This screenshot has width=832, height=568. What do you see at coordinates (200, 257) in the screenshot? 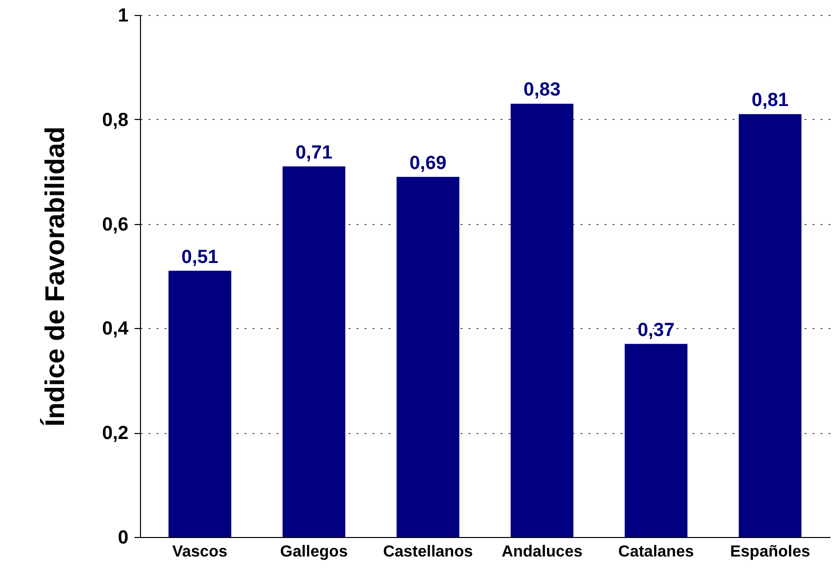
I see `data-label: 0,51` at bounding box center [200, 257].